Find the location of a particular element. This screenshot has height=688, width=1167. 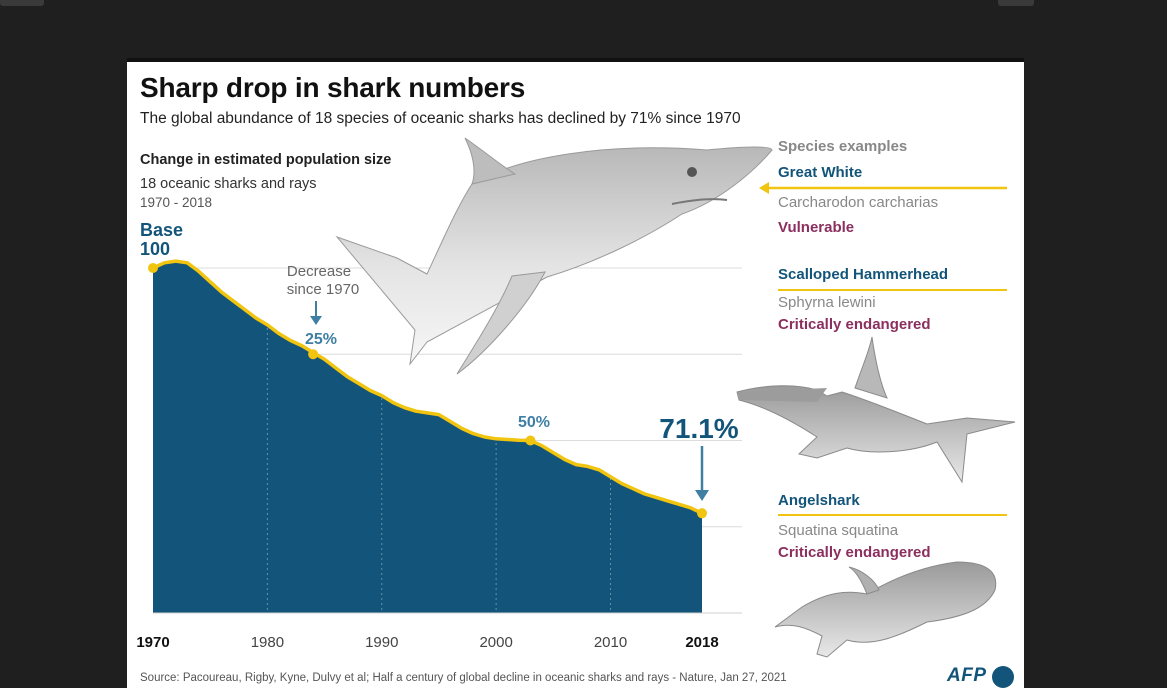

page-title: Sharp drop in shark numbers is located at coordinates (333, 87).